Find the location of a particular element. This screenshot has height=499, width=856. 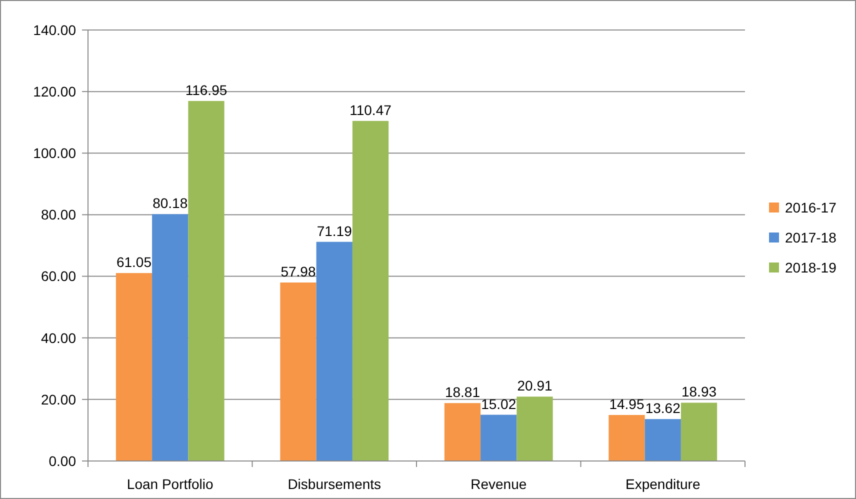

data-label: 80.18 is located at coordinates (170, 203).